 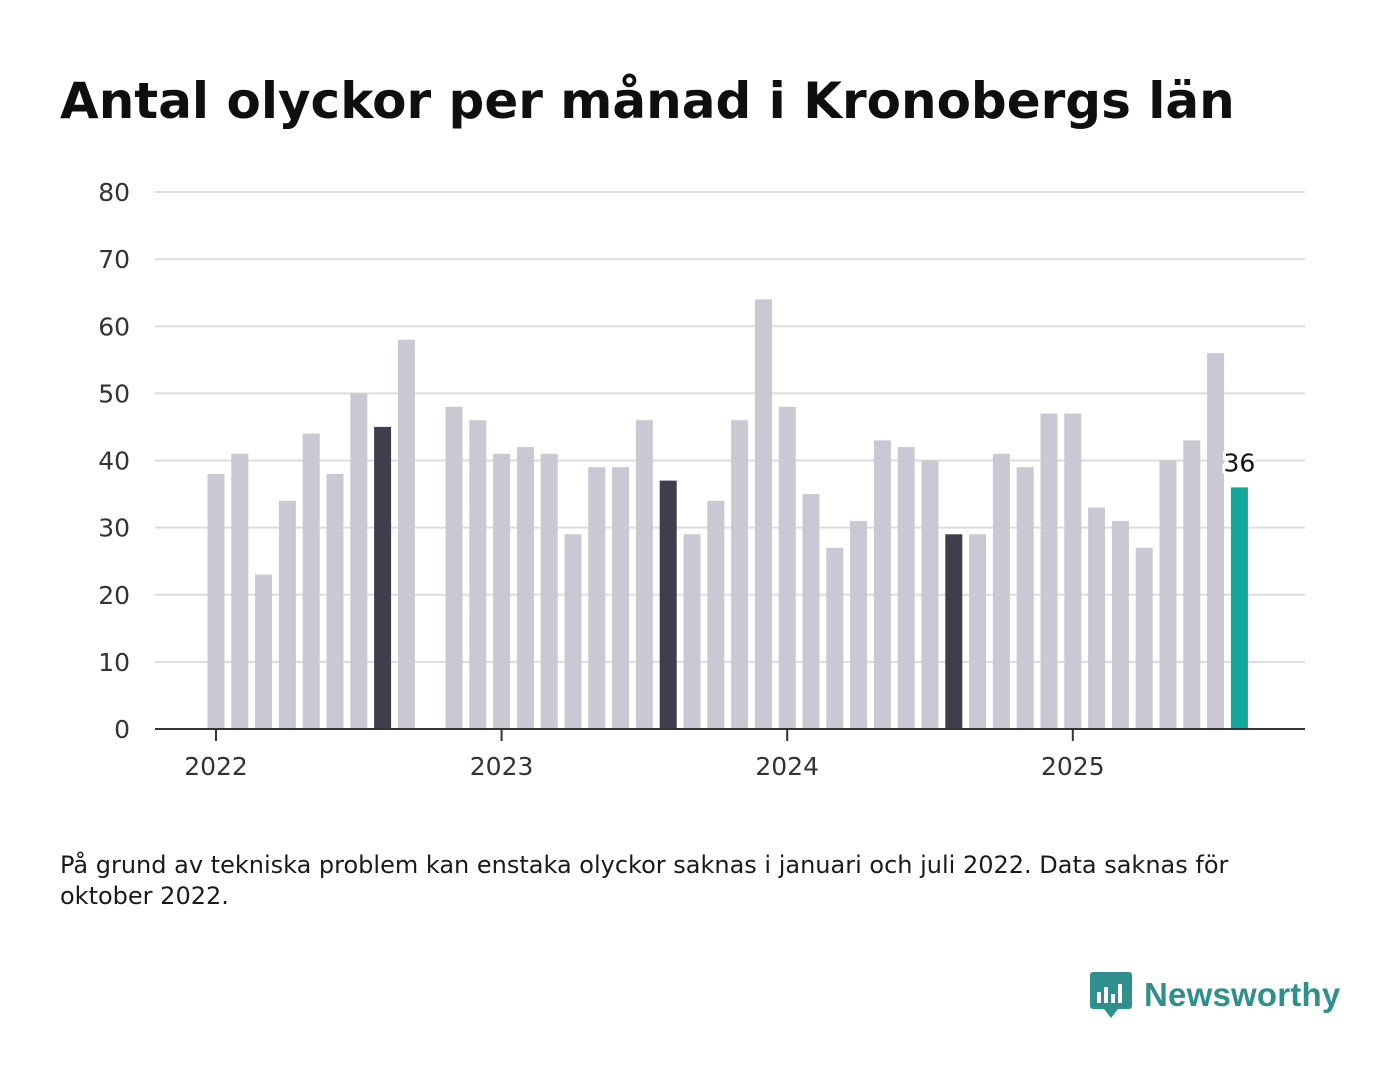 What do you see at coordinates (114, 192) in the screenshot?
I see `y-tick-label: 80` at bounding box center [114, 192].